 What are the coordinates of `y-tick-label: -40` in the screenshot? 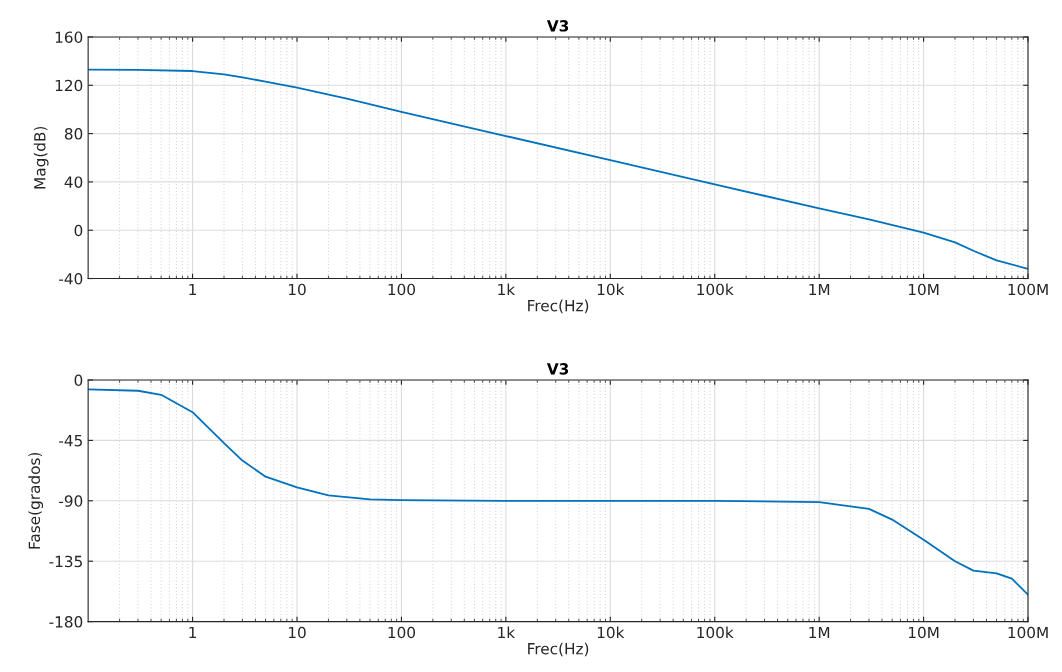 It's located at (71, 279).